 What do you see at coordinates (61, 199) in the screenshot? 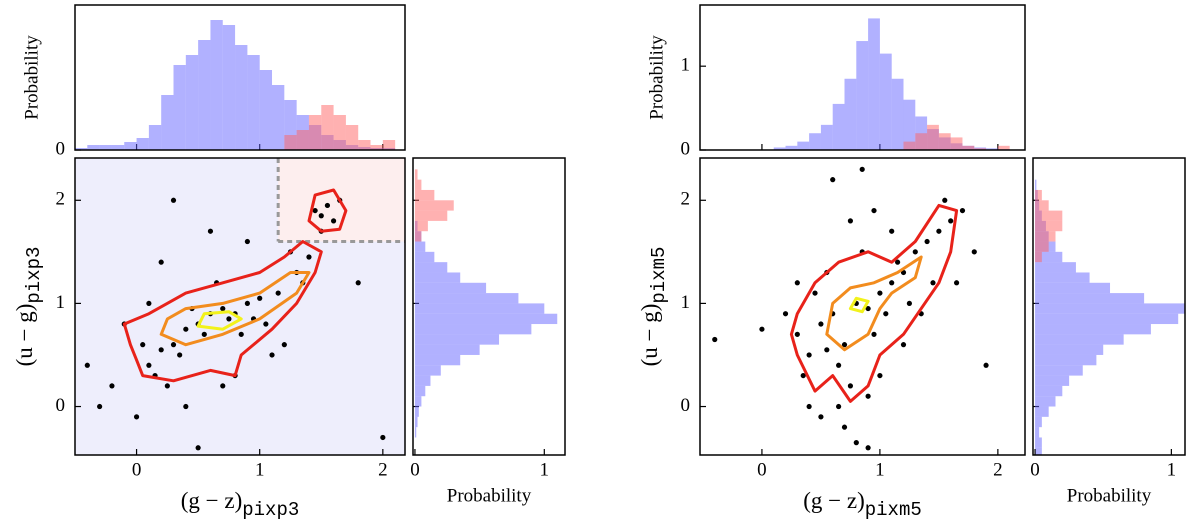
I see `y-tick-label: 2` at bounding box center [61, 199].